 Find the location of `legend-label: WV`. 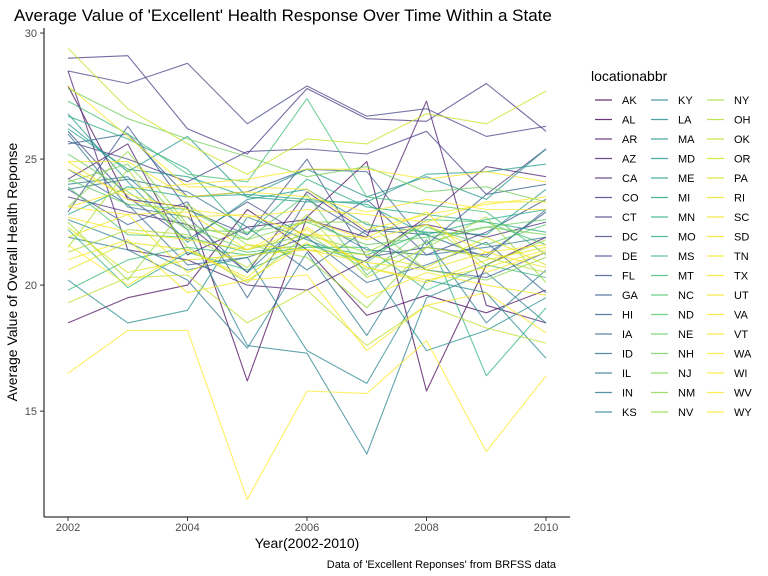

legend-label: WV is located at coordinates (743, 394).